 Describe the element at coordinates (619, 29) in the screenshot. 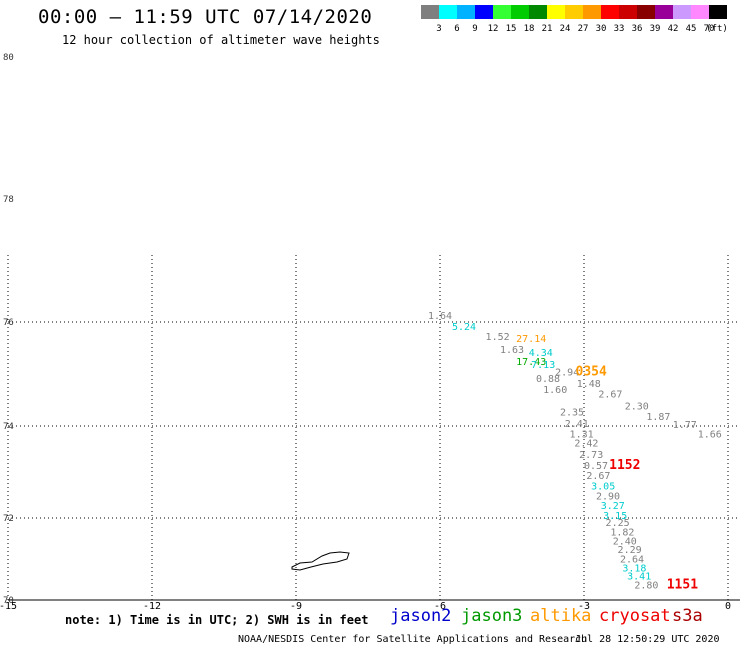

I see `legend-label: 33` at that location.